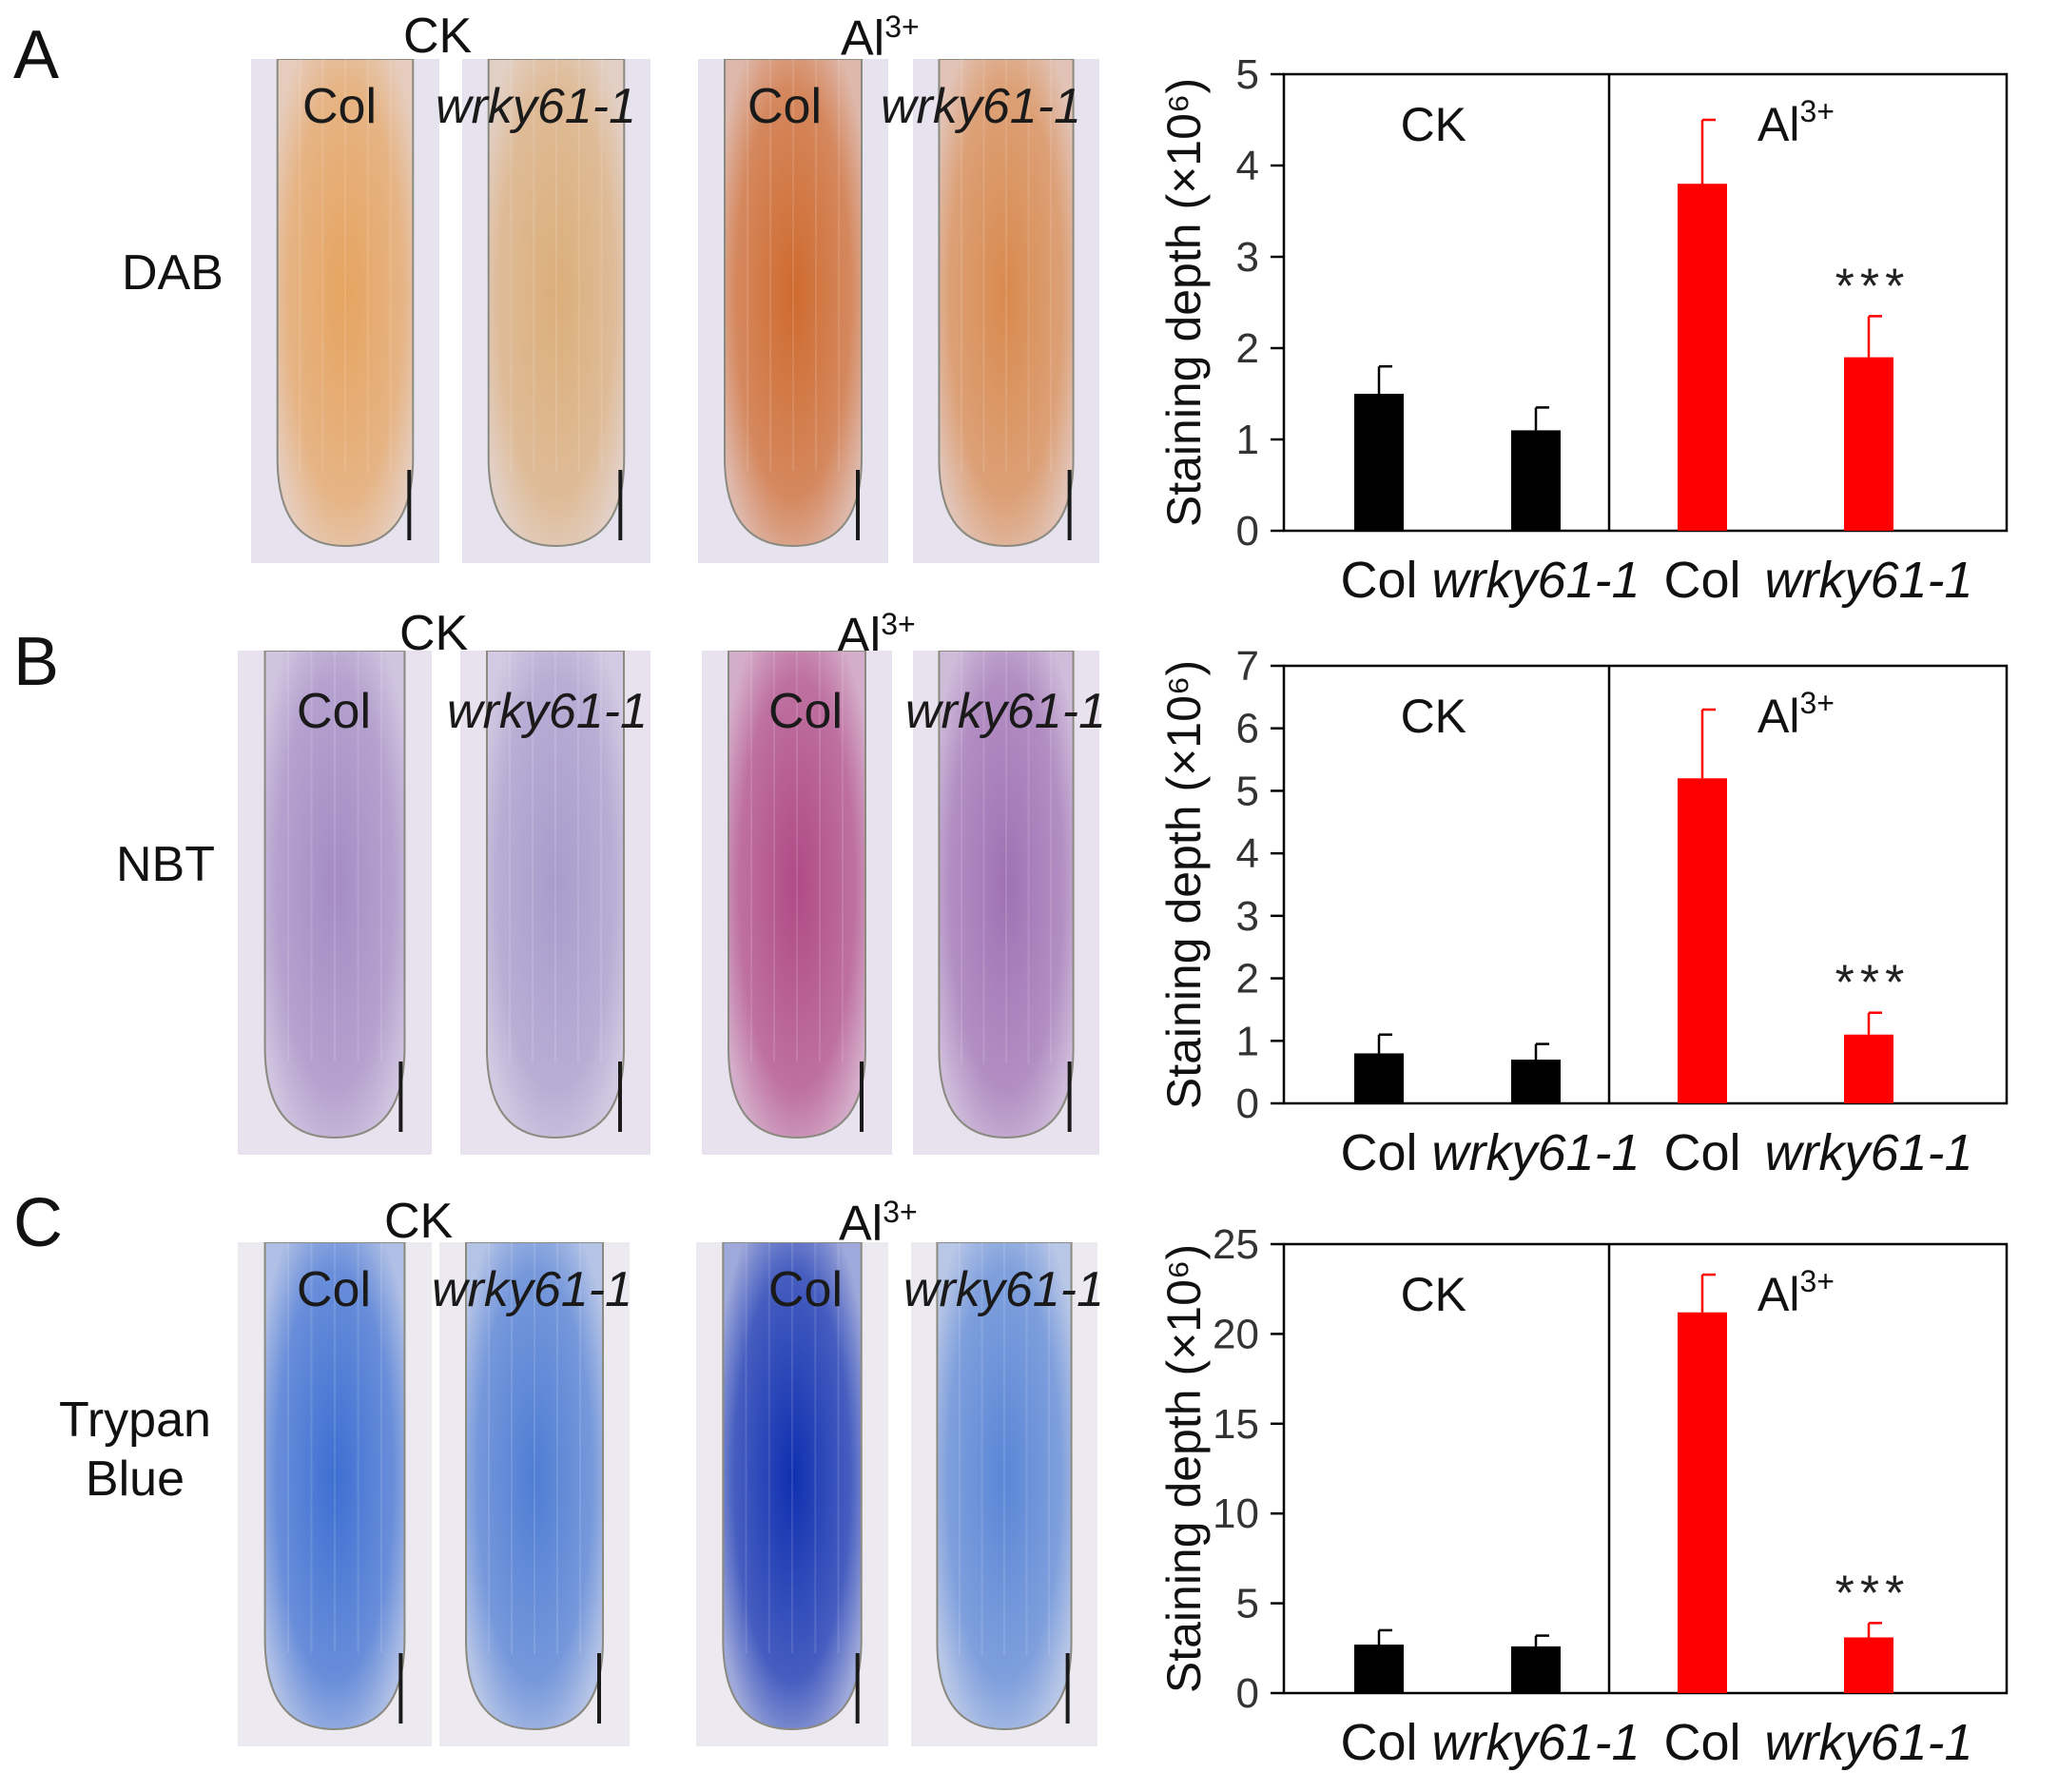 The width and height of the screenshot is (2058, 1792). What do you see at coordinates (165, 865) in the screenshot?
I see `stain-label: NBT` at bounding box center [165, 865].